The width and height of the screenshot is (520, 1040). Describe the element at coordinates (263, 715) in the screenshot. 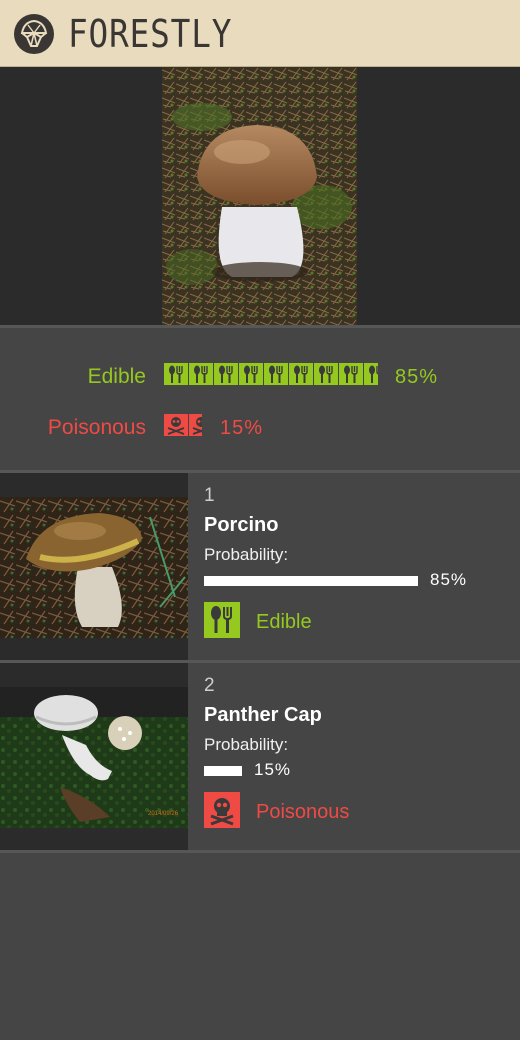

I see `result-species-name: Panther Cap` at that location.